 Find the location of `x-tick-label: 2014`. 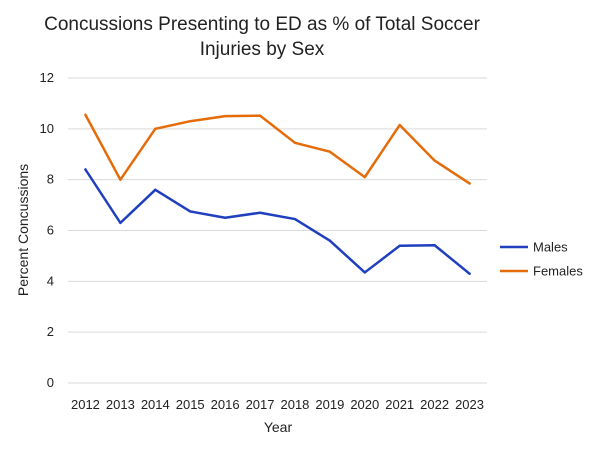

x-tick-label: 2014 is located at coordinates (155, 404).